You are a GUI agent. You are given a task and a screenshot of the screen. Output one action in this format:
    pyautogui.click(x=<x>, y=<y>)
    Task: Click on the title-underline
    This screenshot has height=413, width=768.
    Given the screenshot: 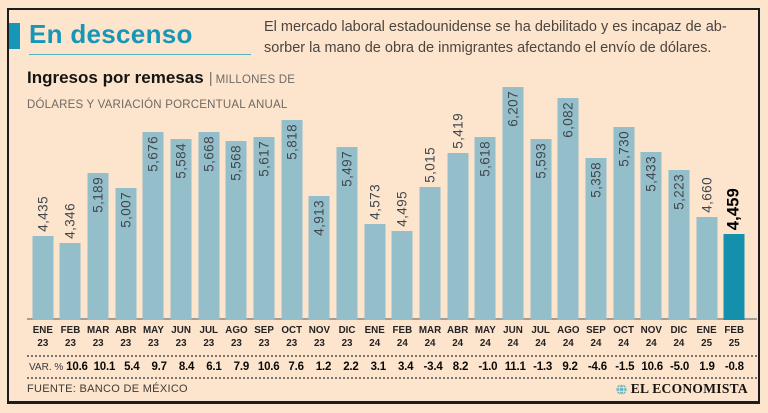 What is the action you would take?
    pyautogui.click(x=140, y=54)
    